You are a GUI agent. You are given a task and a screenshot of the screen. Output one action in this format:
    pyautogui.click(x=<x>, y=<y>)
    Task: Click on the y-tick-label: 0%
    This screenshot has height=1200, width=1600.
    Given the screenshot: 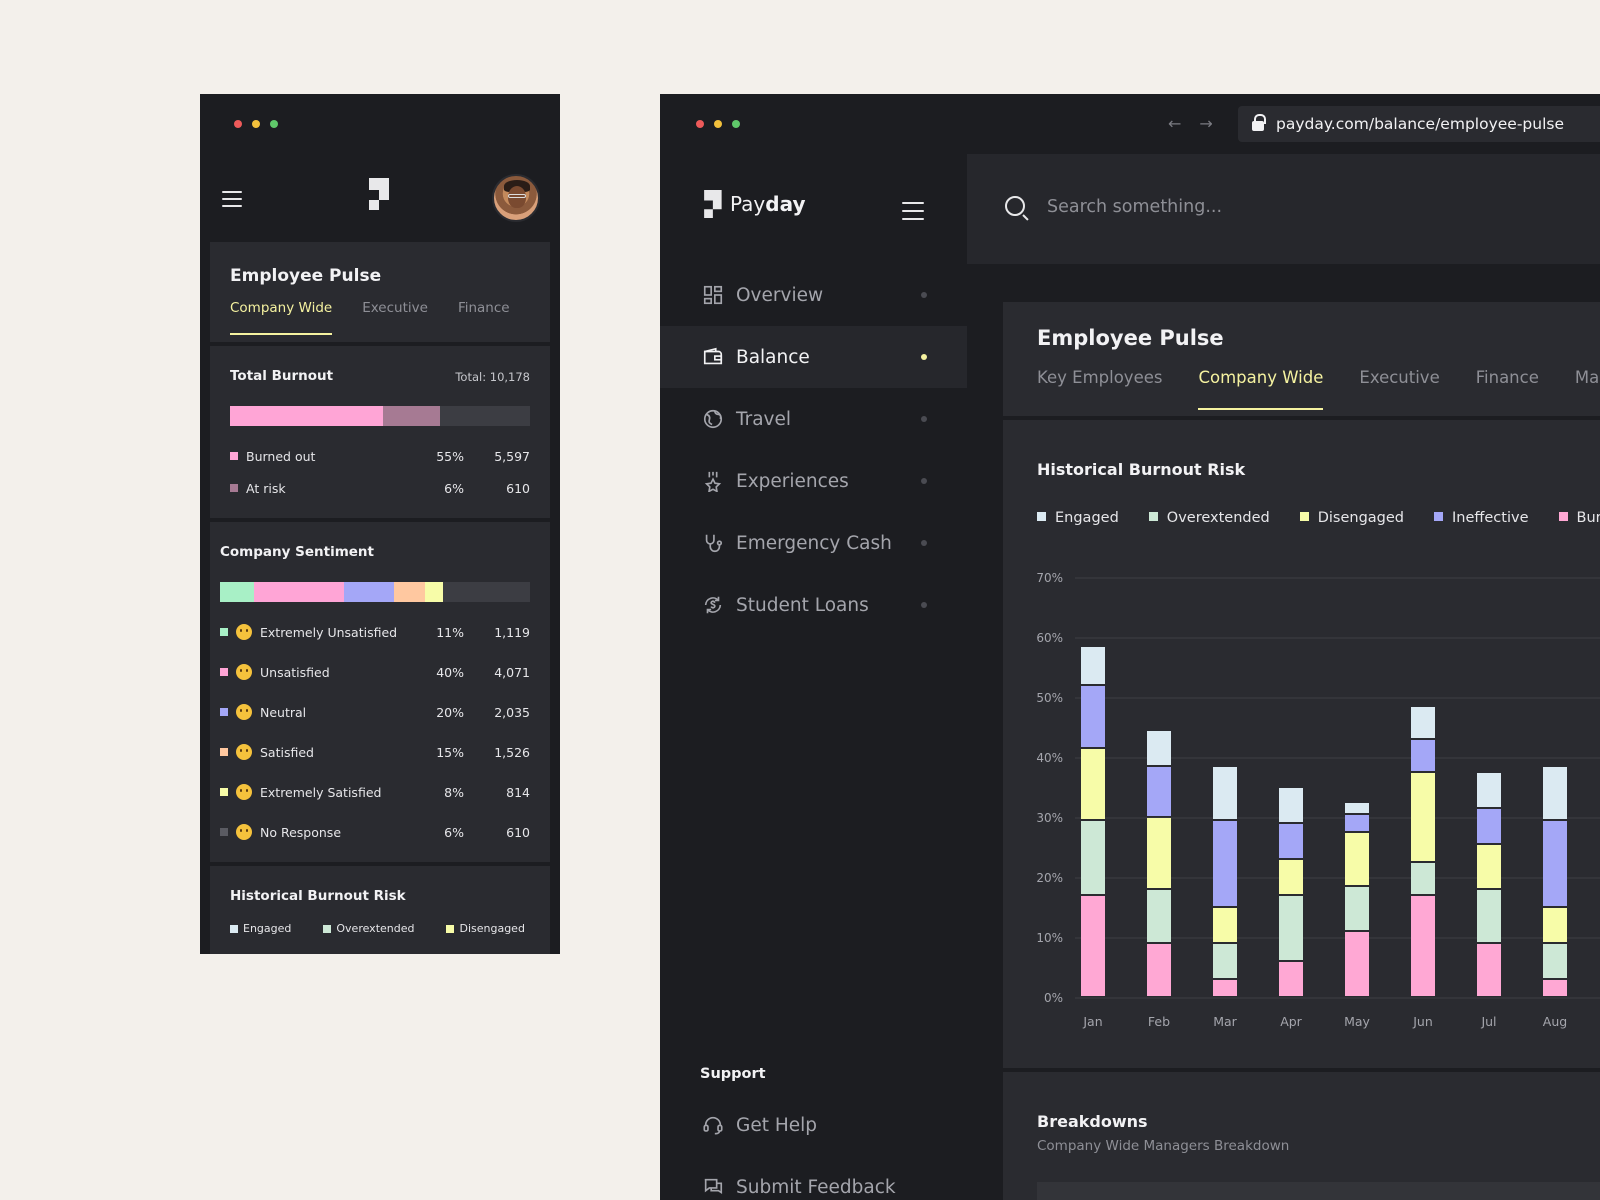 What is the action you would take?
    pyautogui.click(x=1053, y=998)
    